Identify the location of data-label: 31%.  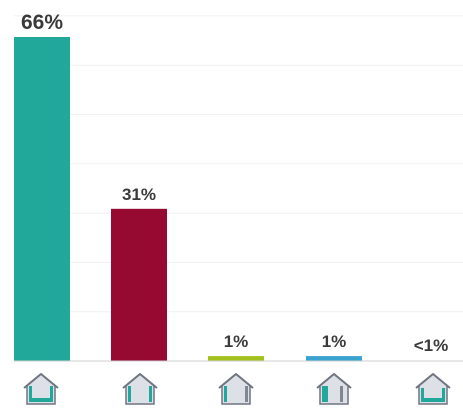
(139, 194).